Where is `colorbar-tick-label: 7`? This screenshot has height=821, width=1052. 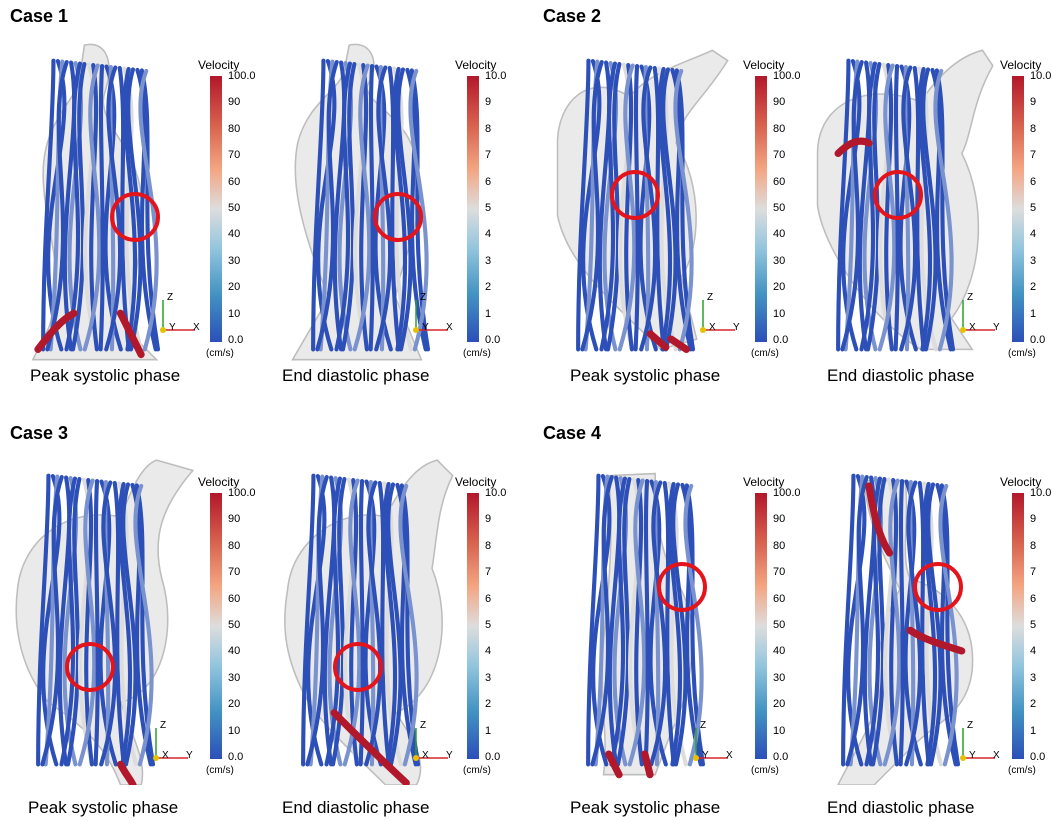 colorbar-tick-label: 7 is located at coordinates (488, 572).